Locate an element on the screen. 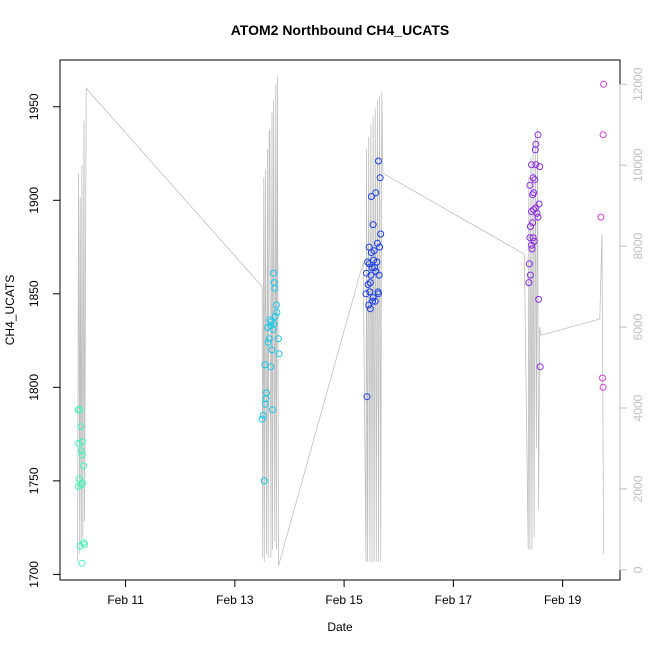 Image resolution: width=650 pixels, height=650 pixels. y-tick-label: 1750 is located at coordinates (34, 480).